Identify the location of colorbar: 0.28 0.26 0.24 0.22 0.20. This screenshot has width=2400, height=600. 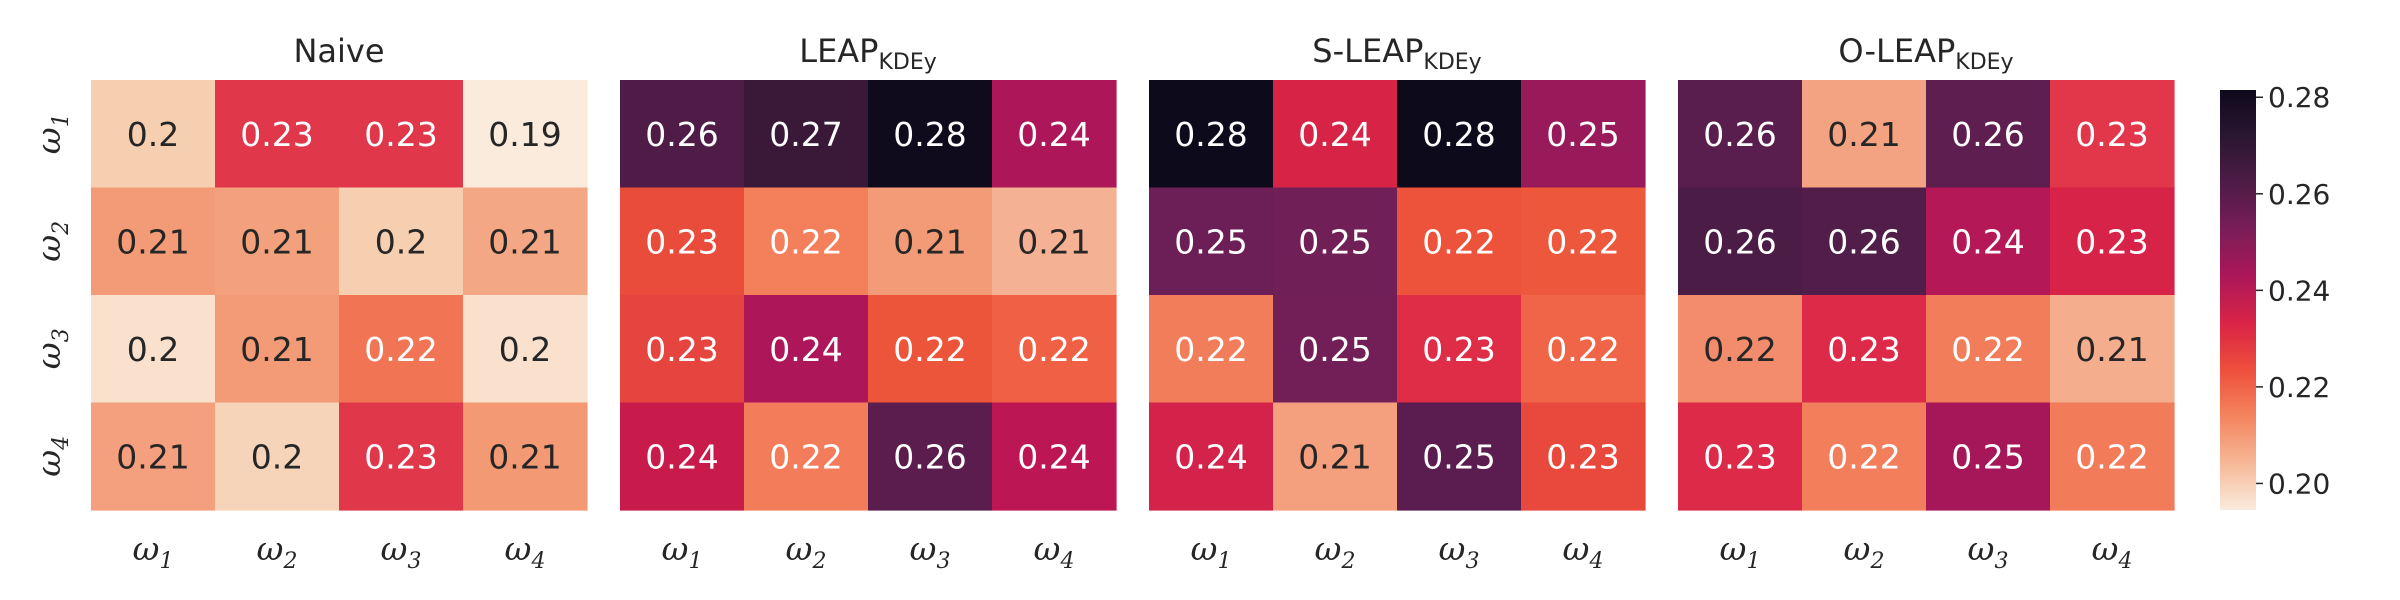
(2275, 295).